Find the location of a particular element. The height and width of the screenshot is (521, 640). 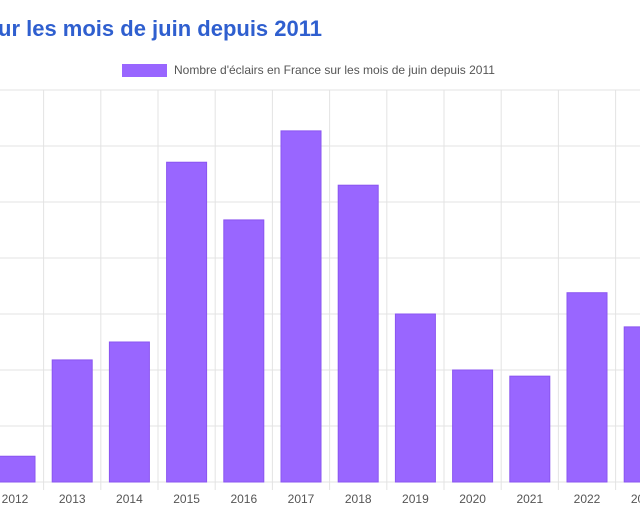

x-tick-label: 2022 is located at coordinates (587, 499).